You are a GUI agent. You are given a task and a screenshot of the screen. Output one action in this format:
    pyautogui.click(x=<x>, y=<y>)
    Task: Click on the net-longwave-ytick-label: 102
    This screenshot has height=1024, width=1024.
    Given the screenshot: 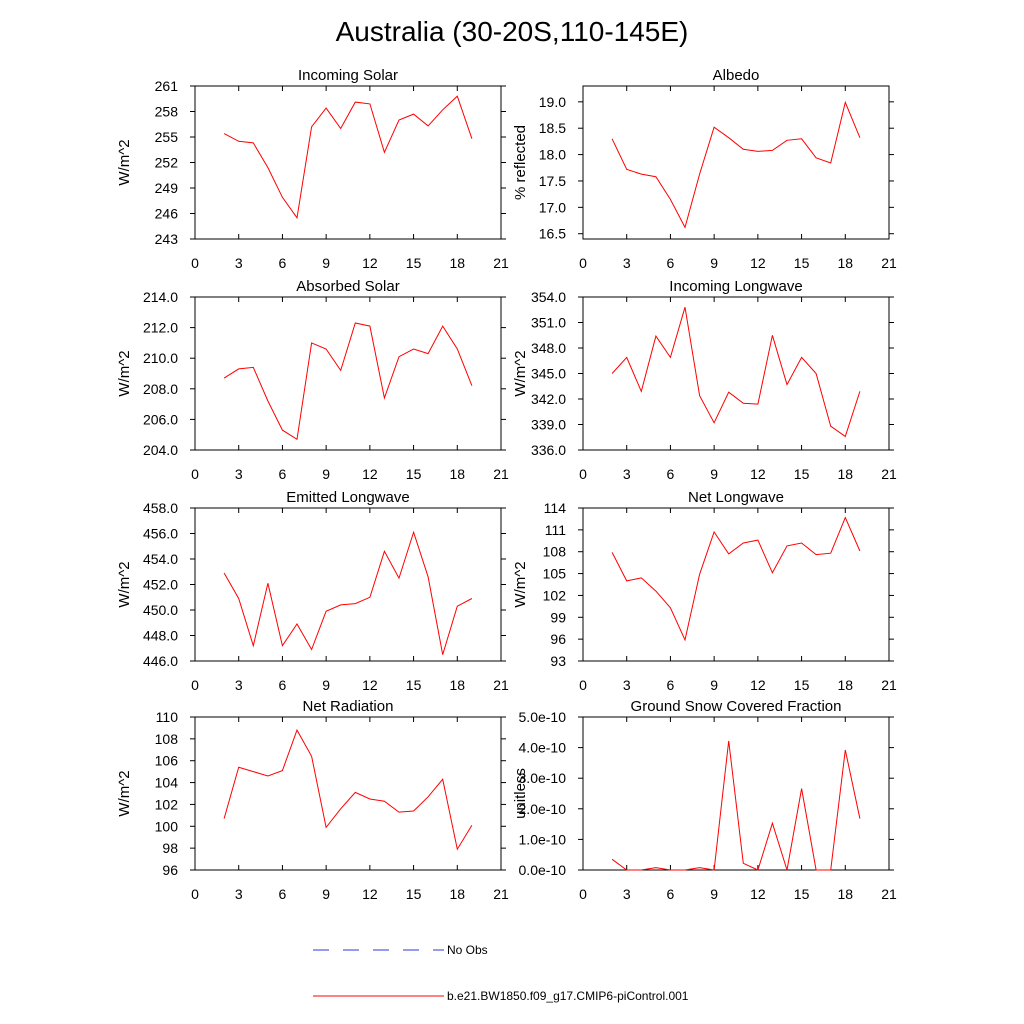 What is the action you would take?
    pyautogui.click(x=555, y=595)
    